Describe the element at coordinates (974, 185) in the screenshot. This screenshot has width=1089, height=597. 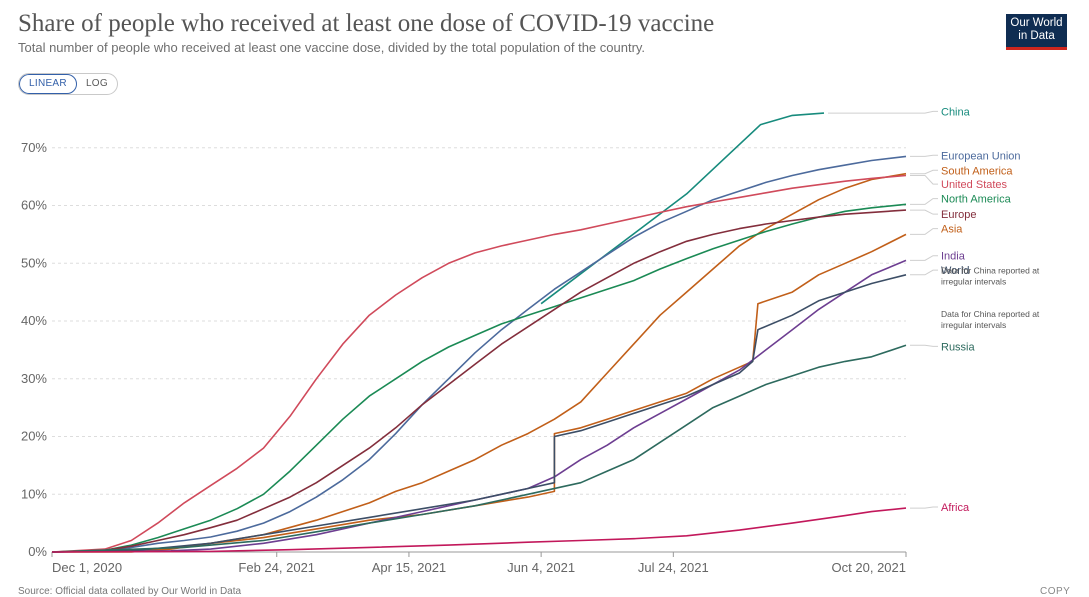
I see `legend-label-united-states: United States` at that location.